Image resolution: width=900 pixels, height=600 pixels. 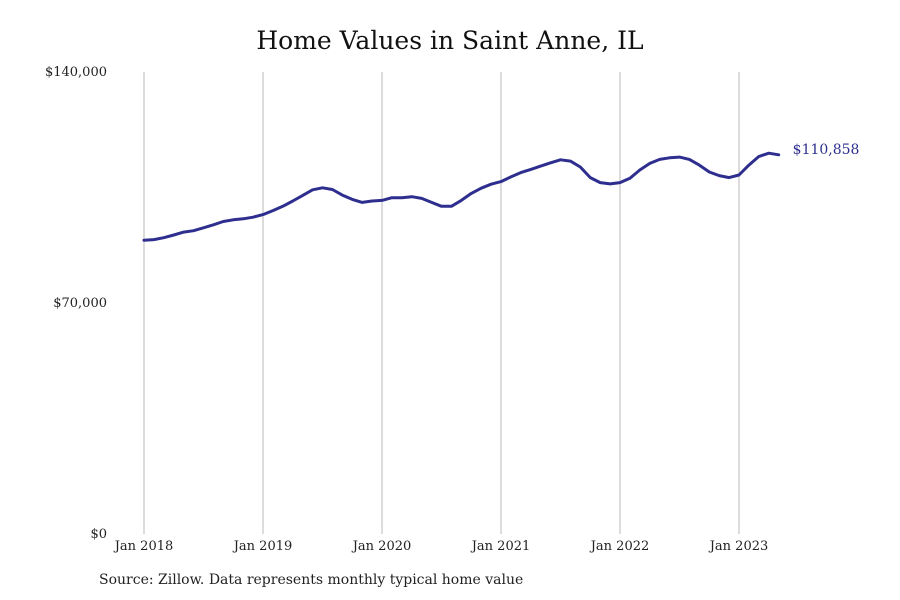 I want to click on x-tick-label: Jan 2022, so click(x=619, y=546).